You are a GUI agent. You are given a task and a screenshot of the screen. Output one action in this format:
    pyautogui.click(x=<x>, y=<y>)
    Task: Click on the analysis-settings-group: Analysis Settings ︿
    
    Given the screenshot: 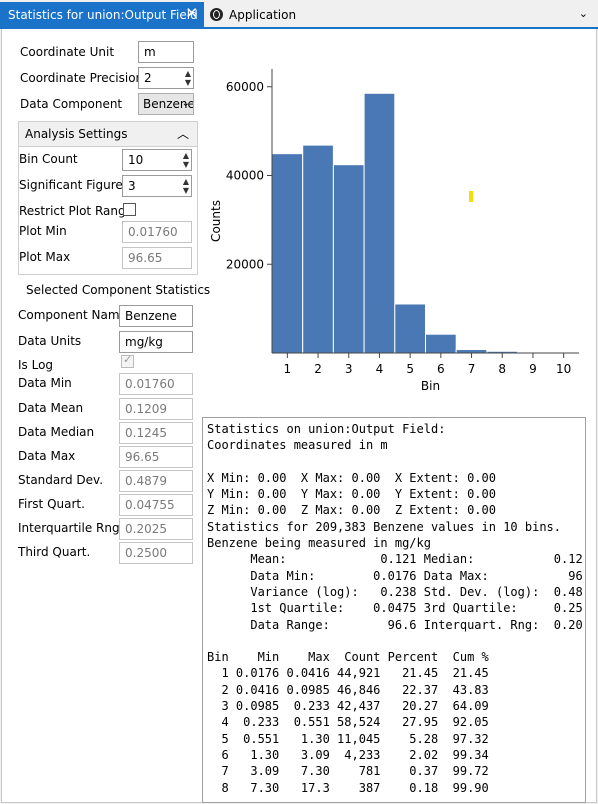 What is the action you would take?
    pyautogui.click(x=108, y=198)
    